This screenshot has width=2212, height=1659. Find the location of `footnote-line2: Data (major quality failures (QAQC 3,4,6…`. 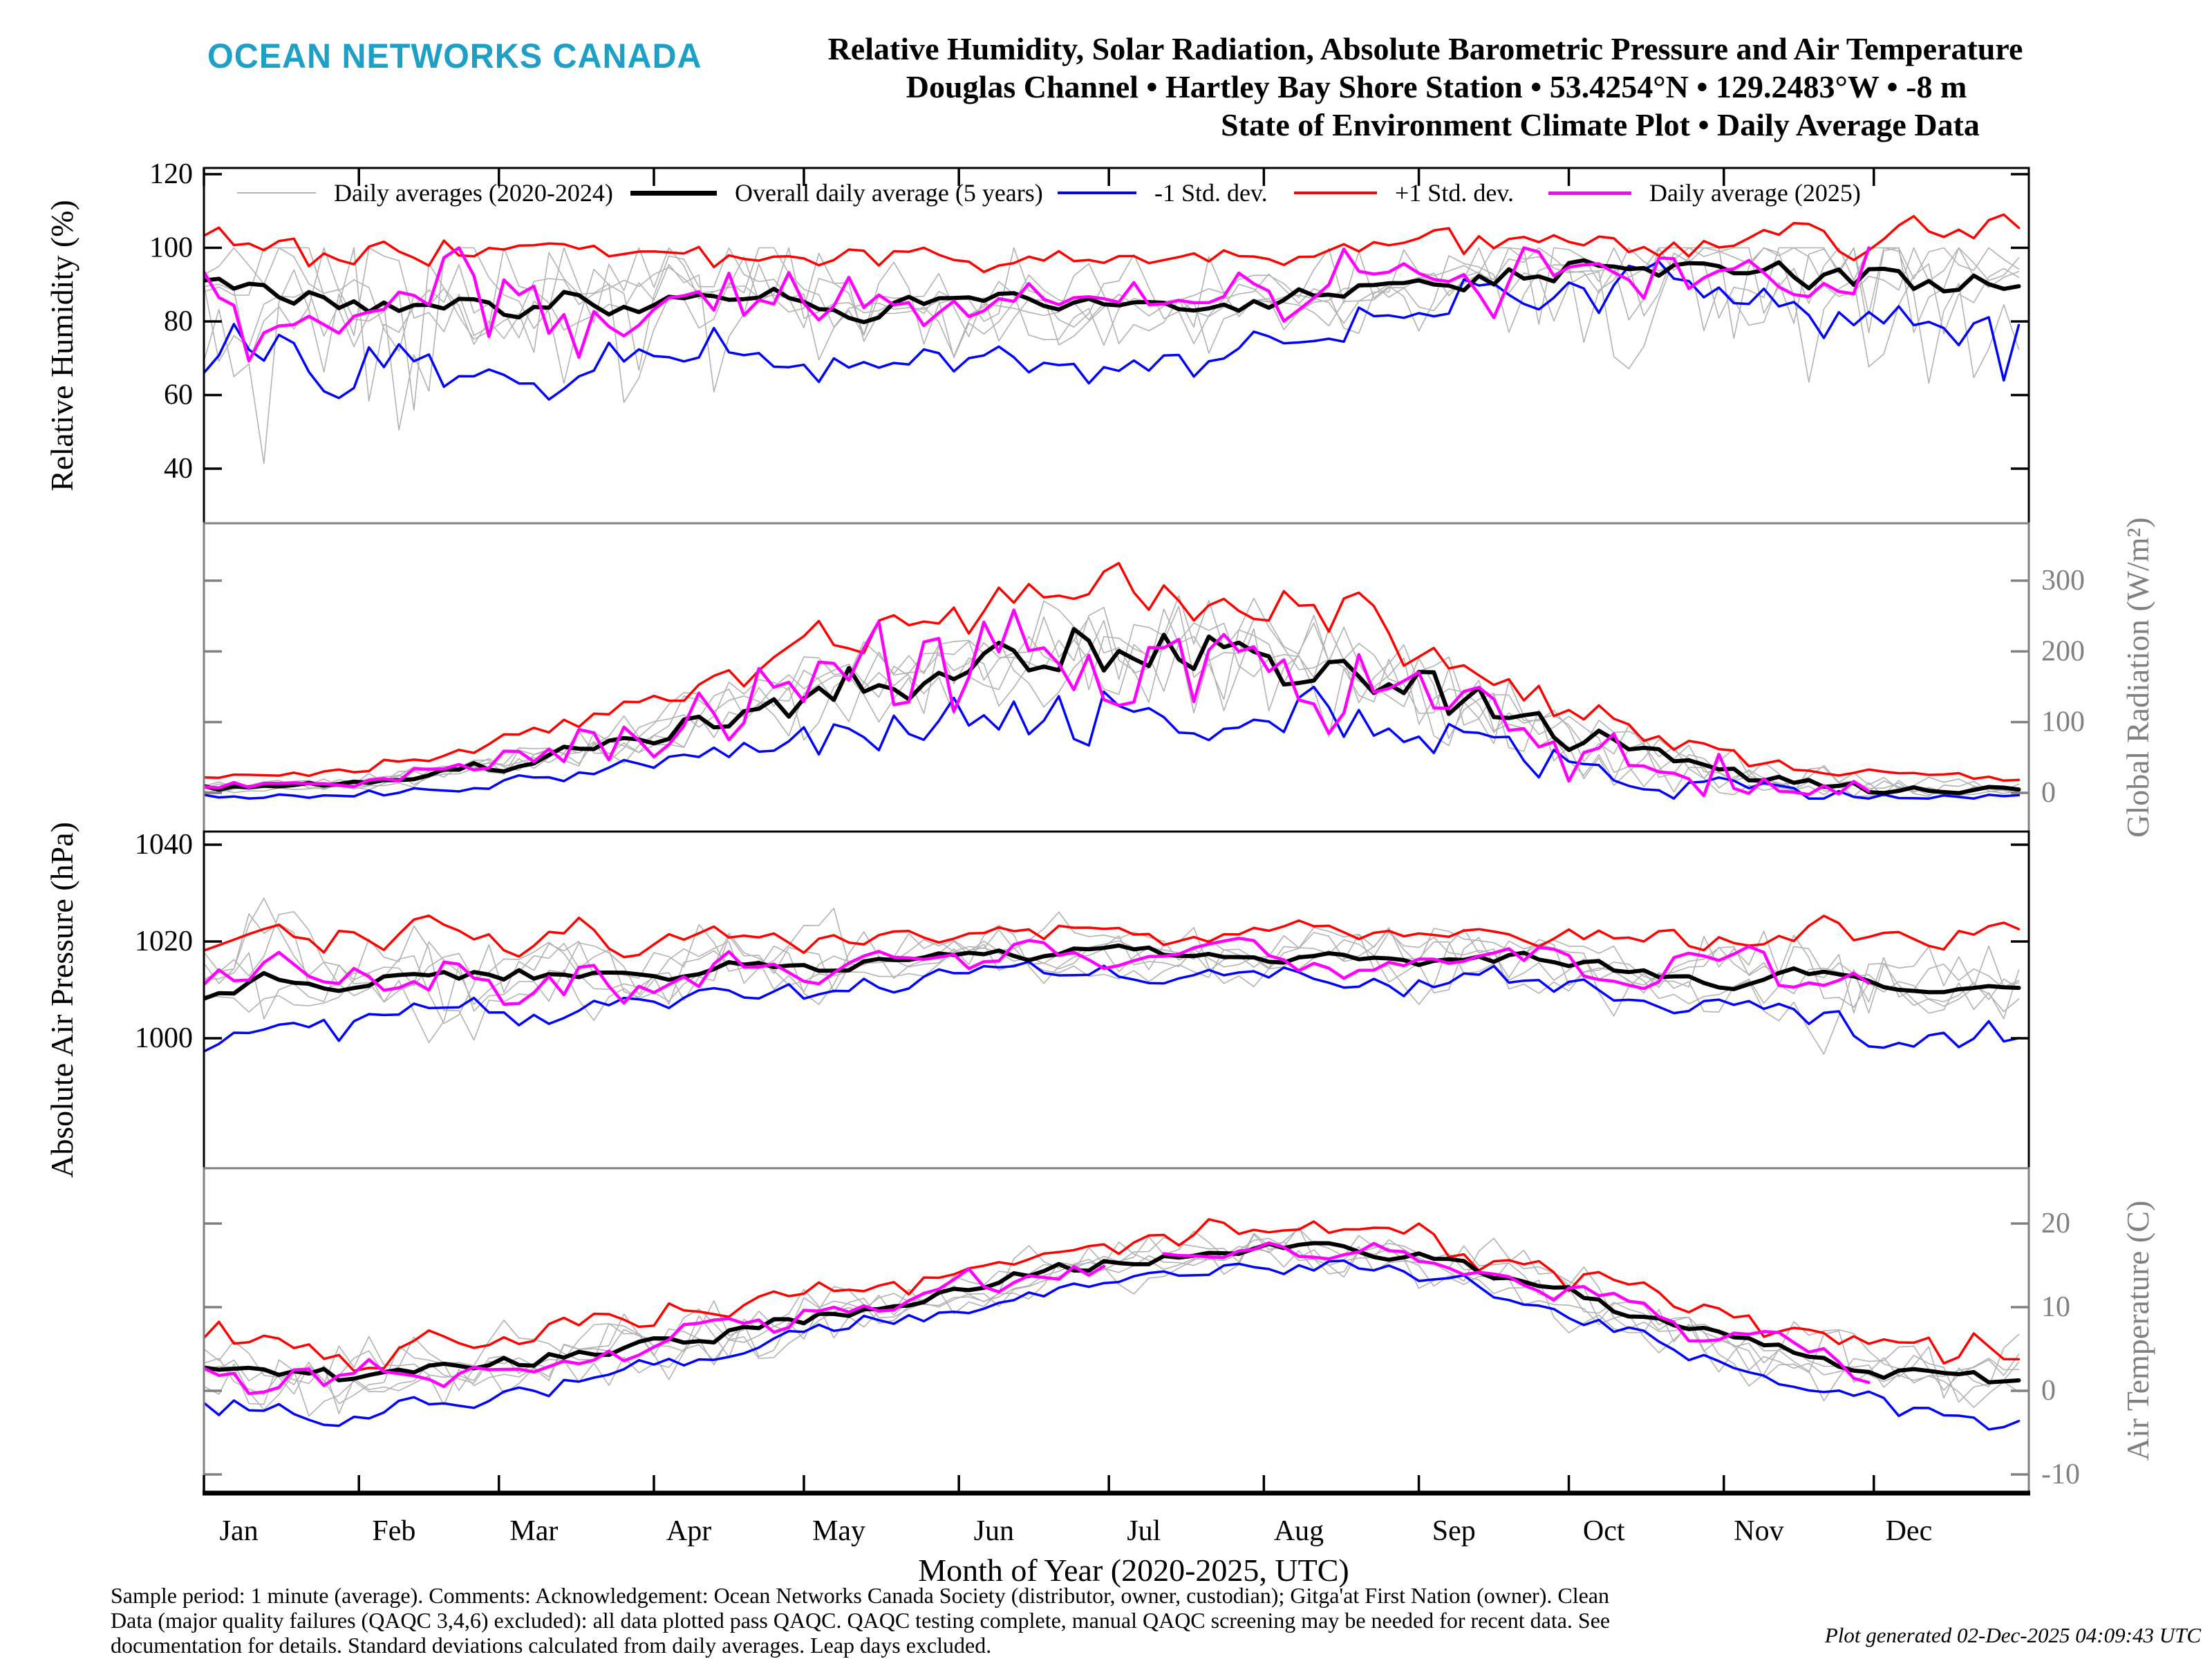

footnote-line2: Data (major quality failures (QAQC 3,4,6… is located at coordinates (861, 1620).